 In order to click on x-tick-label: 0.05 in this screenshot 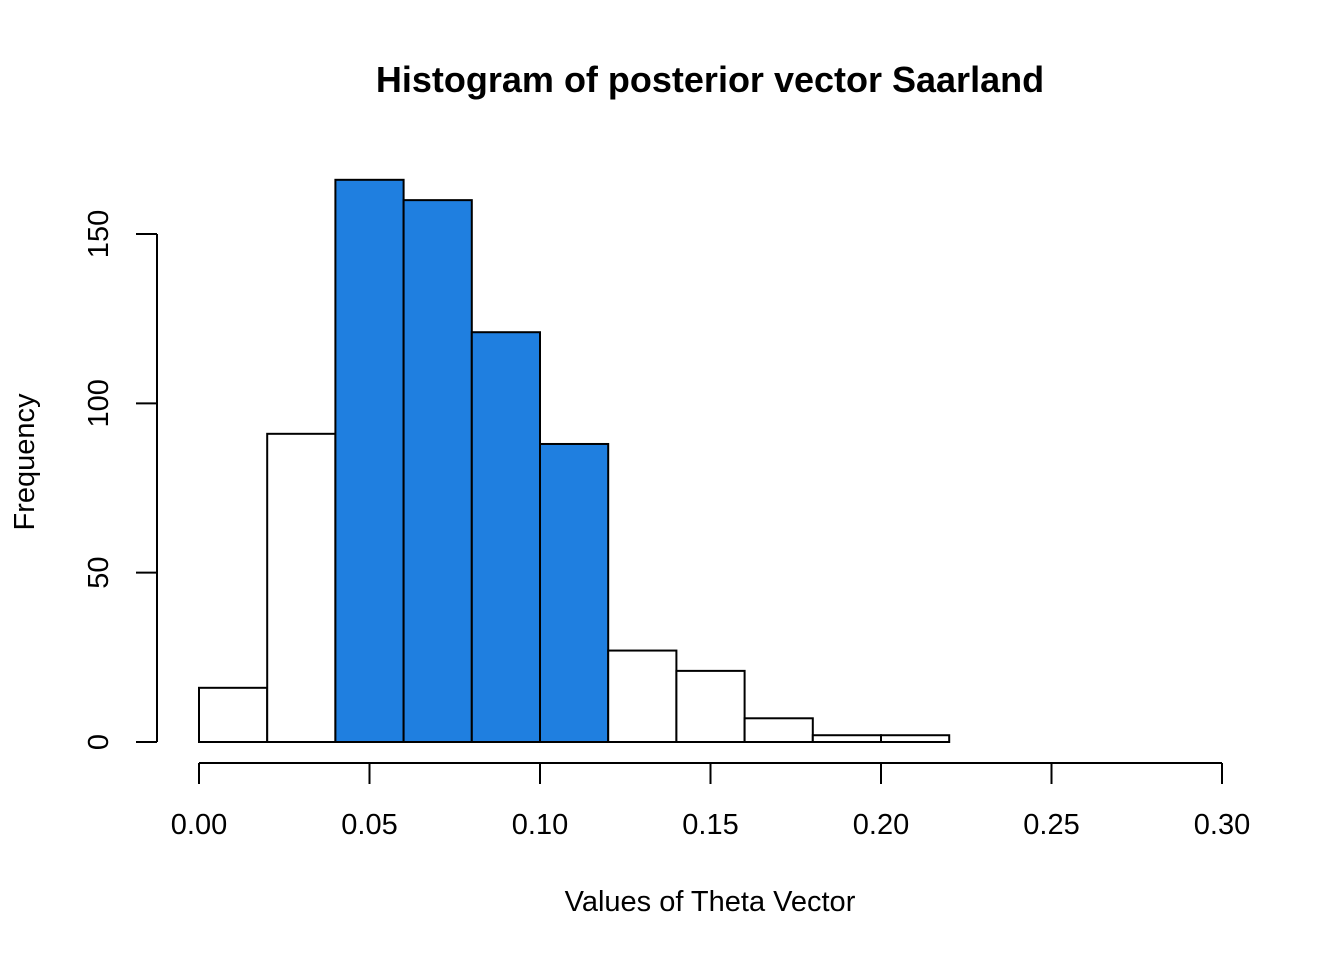, I will do `click(369, 825)`.